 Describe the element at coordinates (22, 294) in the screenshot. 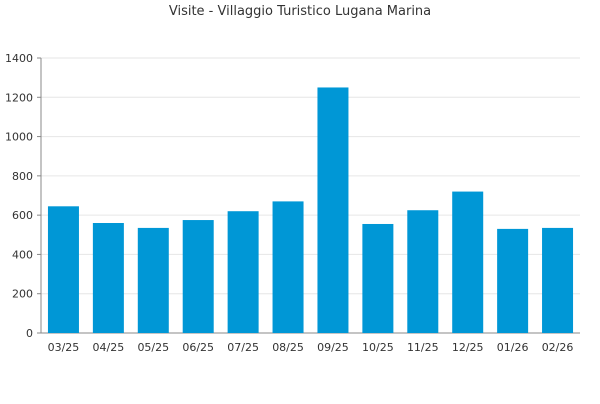

I see `y-tick-label: 200` at that location.